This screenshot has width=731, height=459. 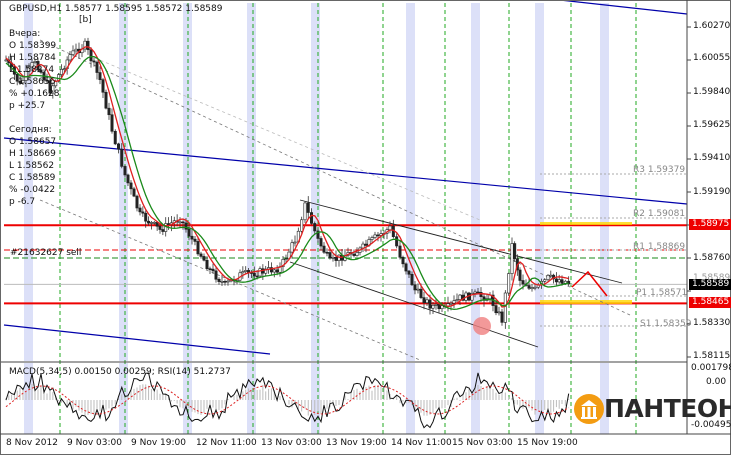 I want to click on price-tick: 1.59625, so click(x=712, y=125).